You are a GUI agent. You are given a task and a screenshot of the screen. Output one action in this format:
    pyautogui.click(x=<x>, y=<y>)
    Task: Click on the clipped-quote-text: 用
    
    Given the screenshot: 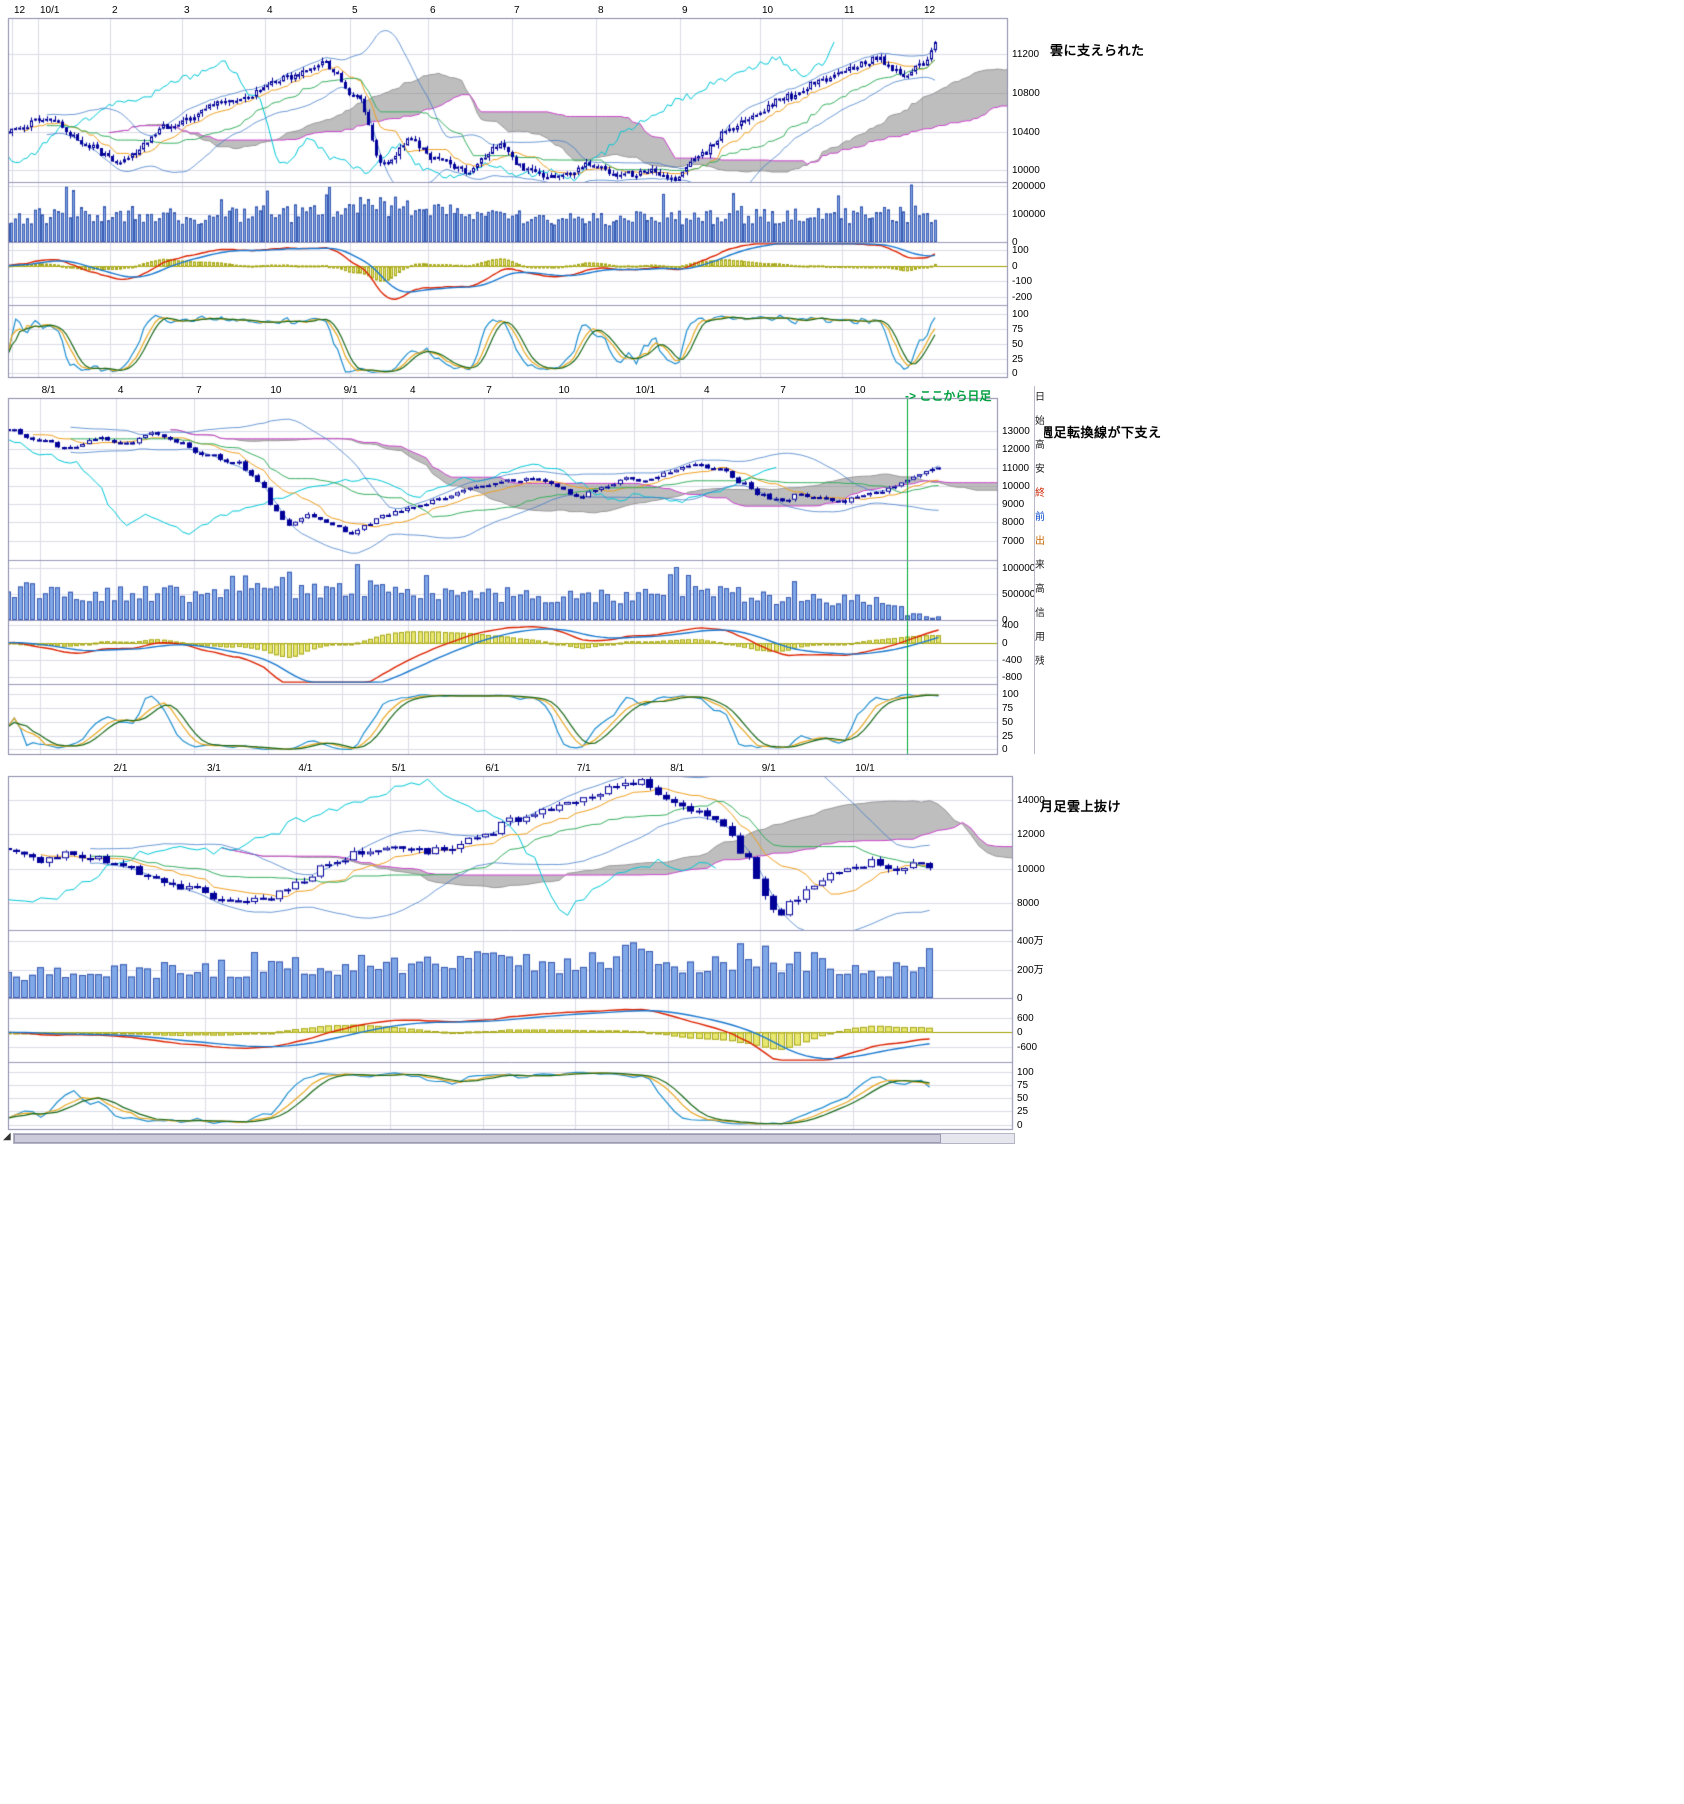 What is the action you would take?
    pyautogui.click(x=1039, y=637)
    